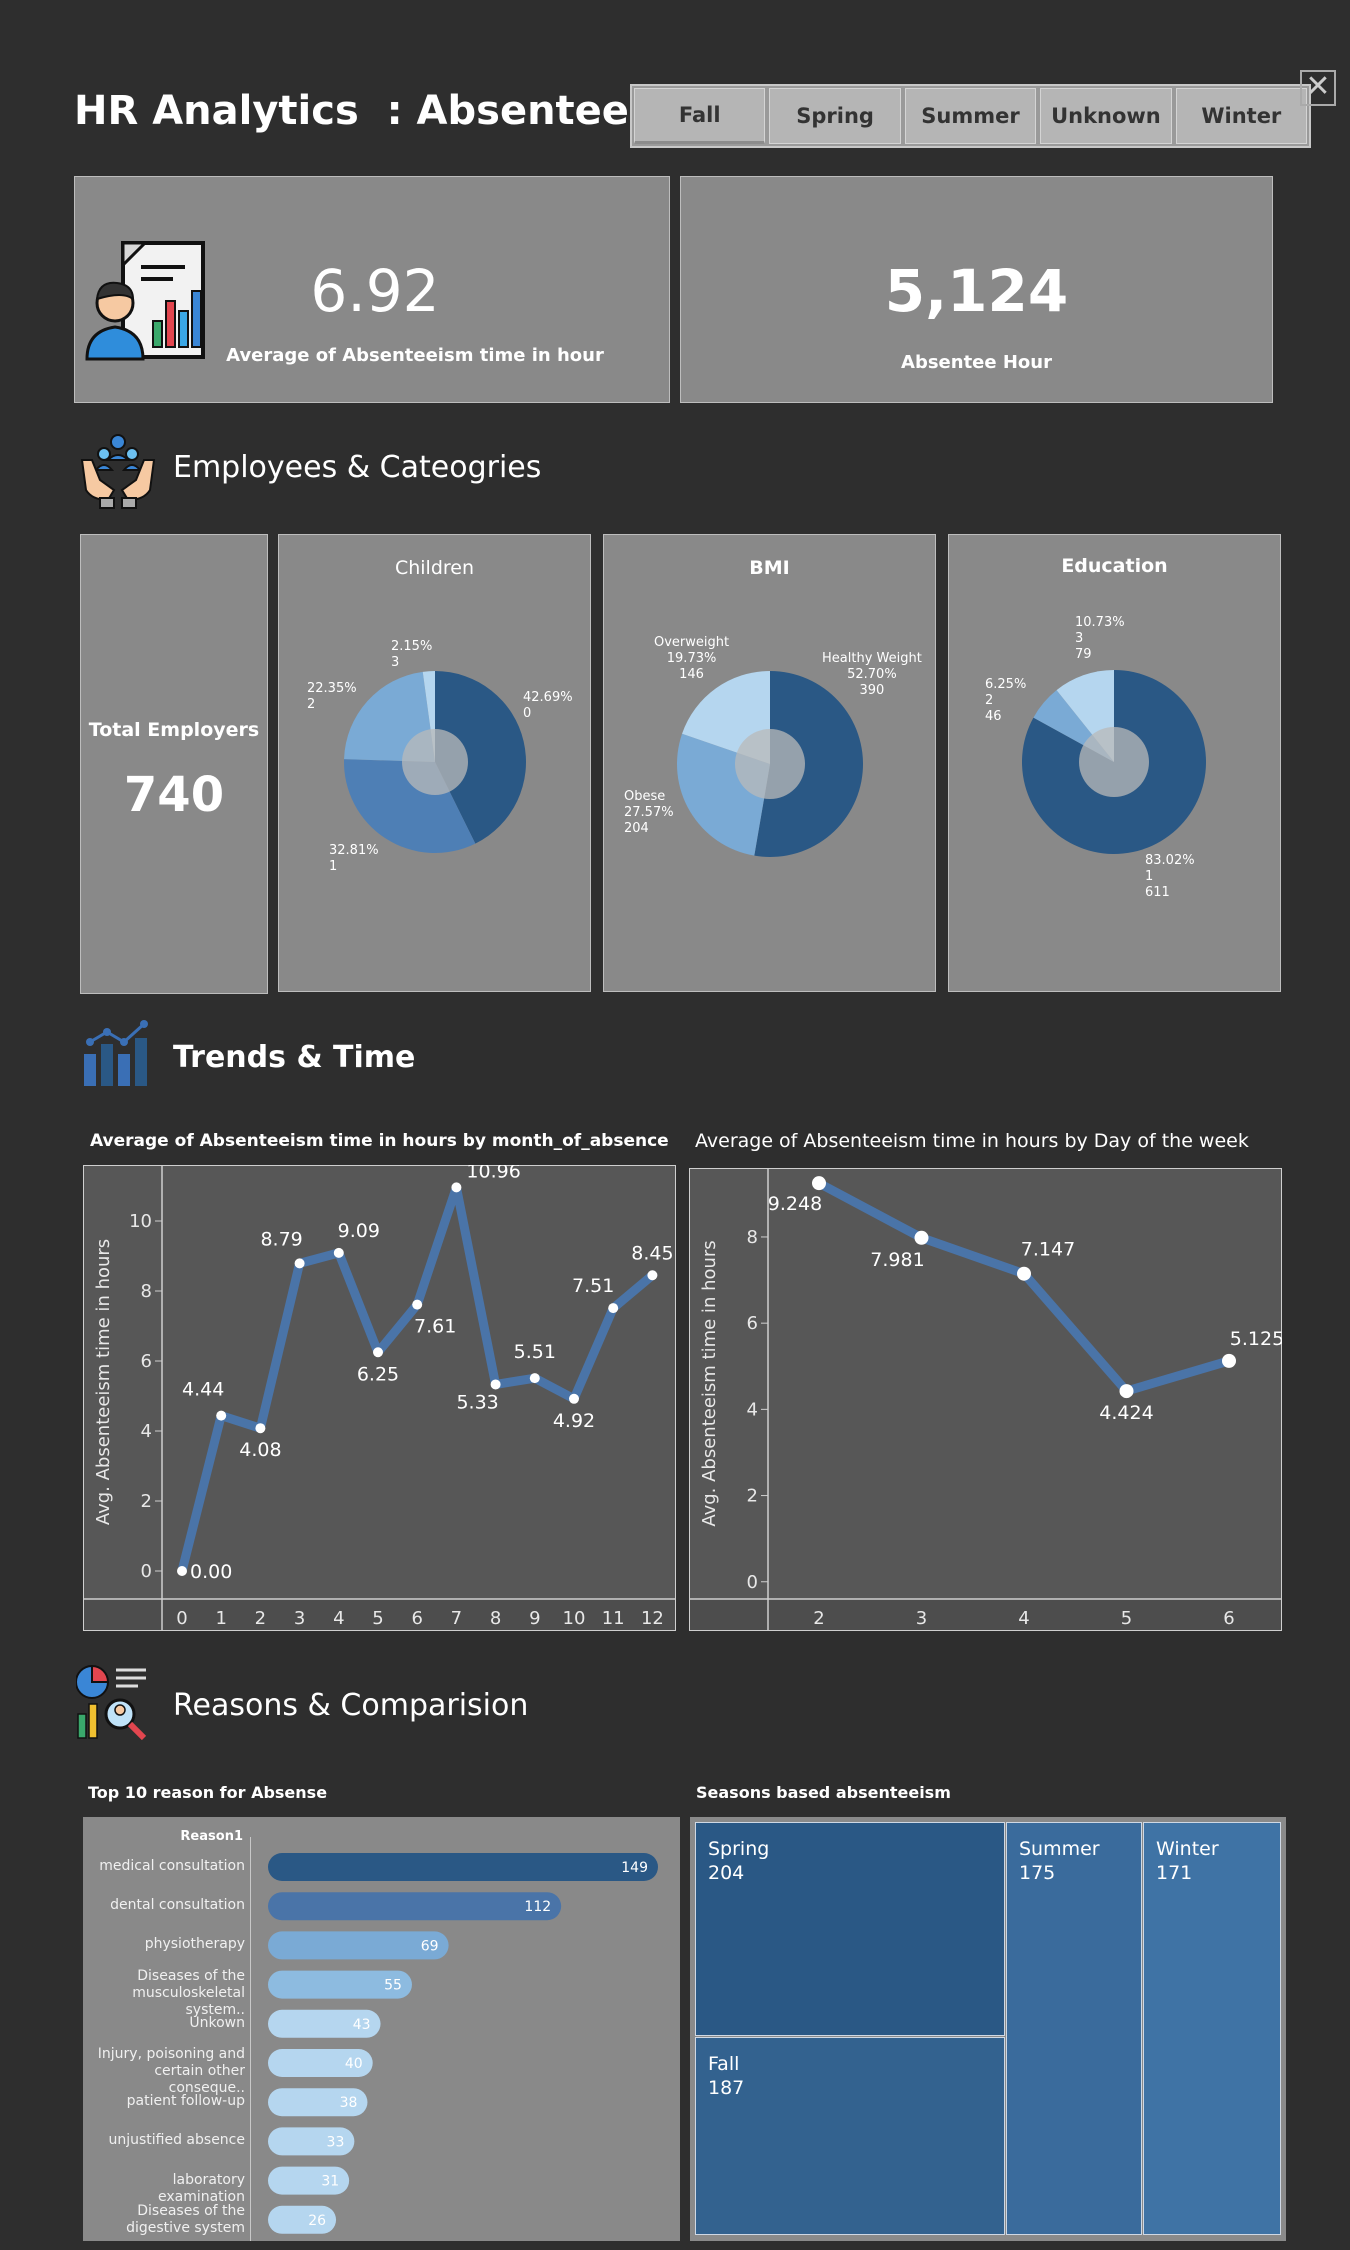 The height and width of the screenshot is (2250, 1350). What do you see at coordinates (250, 2039) in the screenshot?
I see `reasons-axis-line` at bounding box center [250, 2039].